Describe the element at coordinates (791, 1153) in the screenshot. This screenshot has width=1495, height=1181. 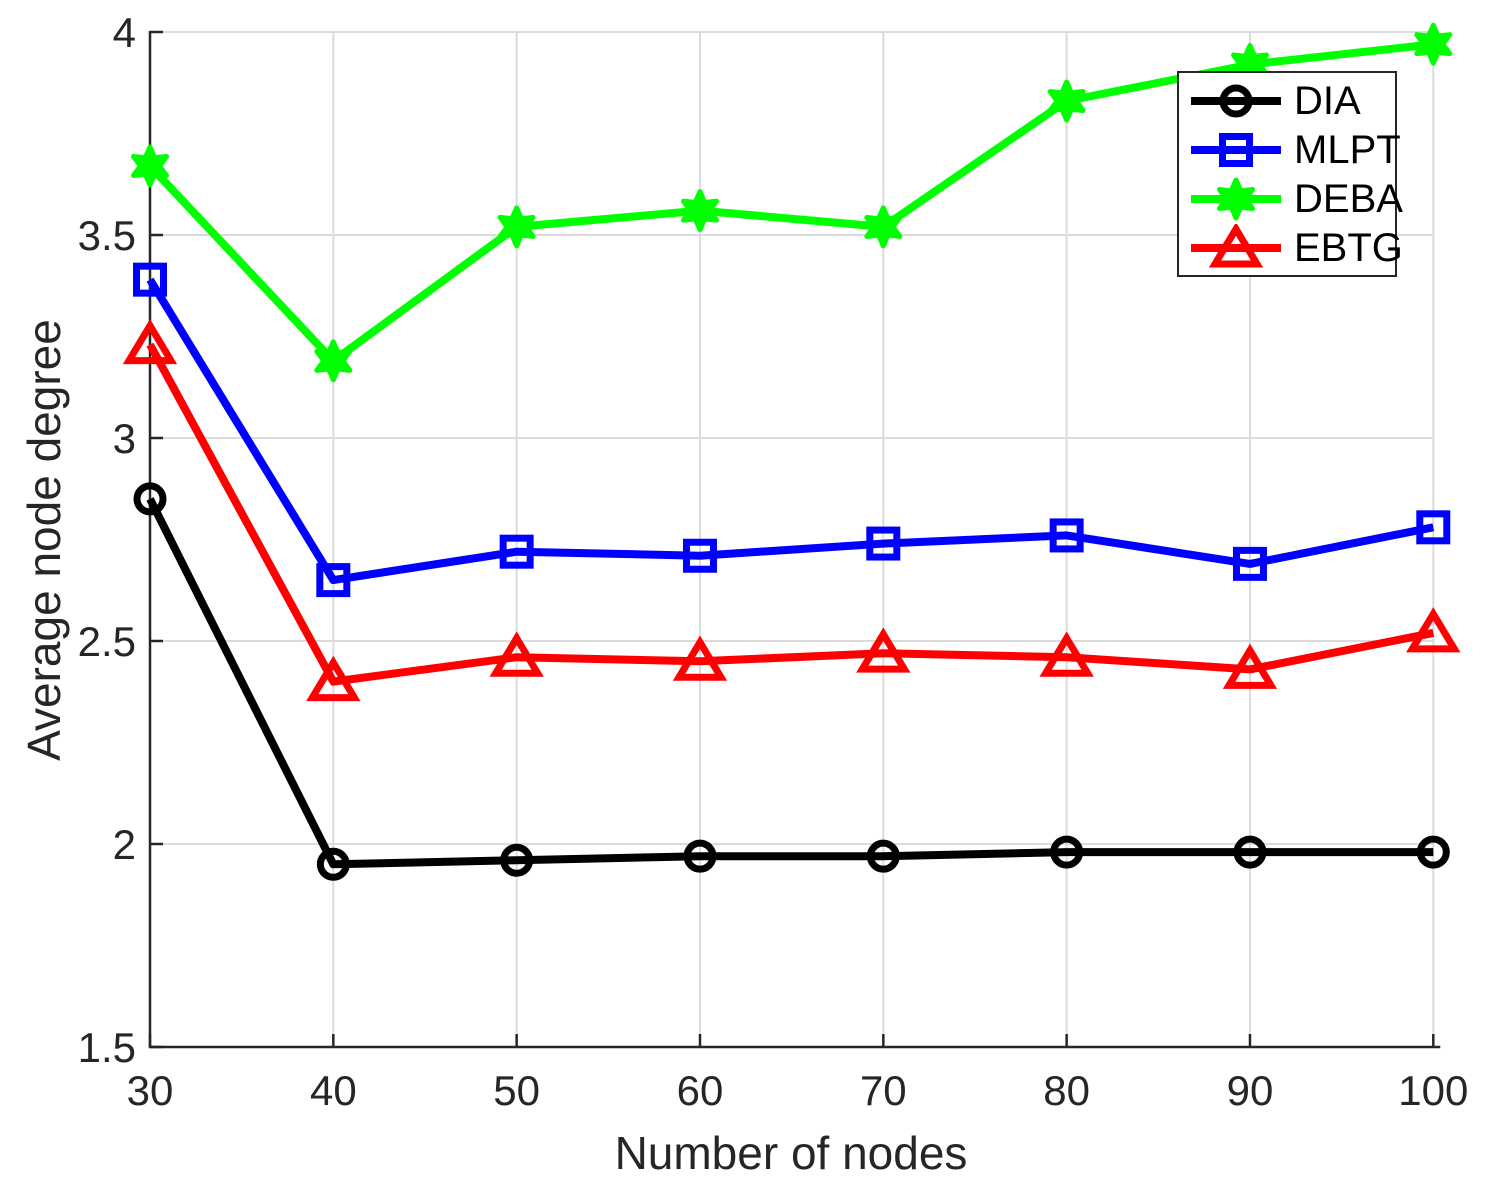
I see `x-axis-label: Number of nodes` at that location.